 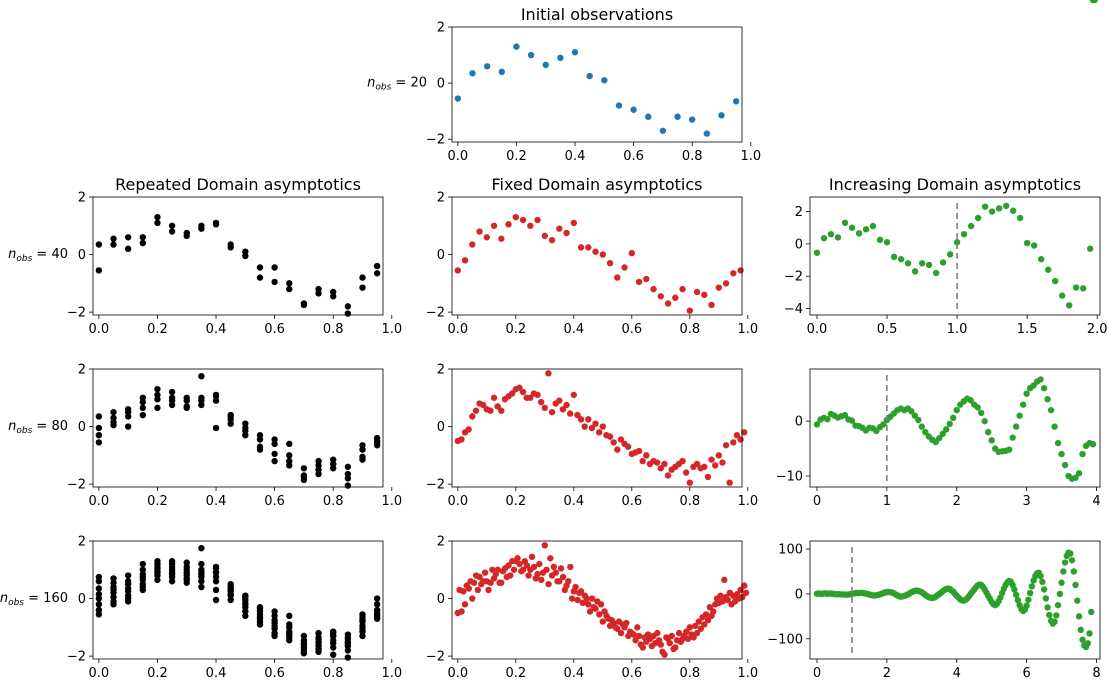 What do you see at coordinates (16, 603) in the screenshot?
I see `row-label-sub: obs` at bounding box center [16, 603].